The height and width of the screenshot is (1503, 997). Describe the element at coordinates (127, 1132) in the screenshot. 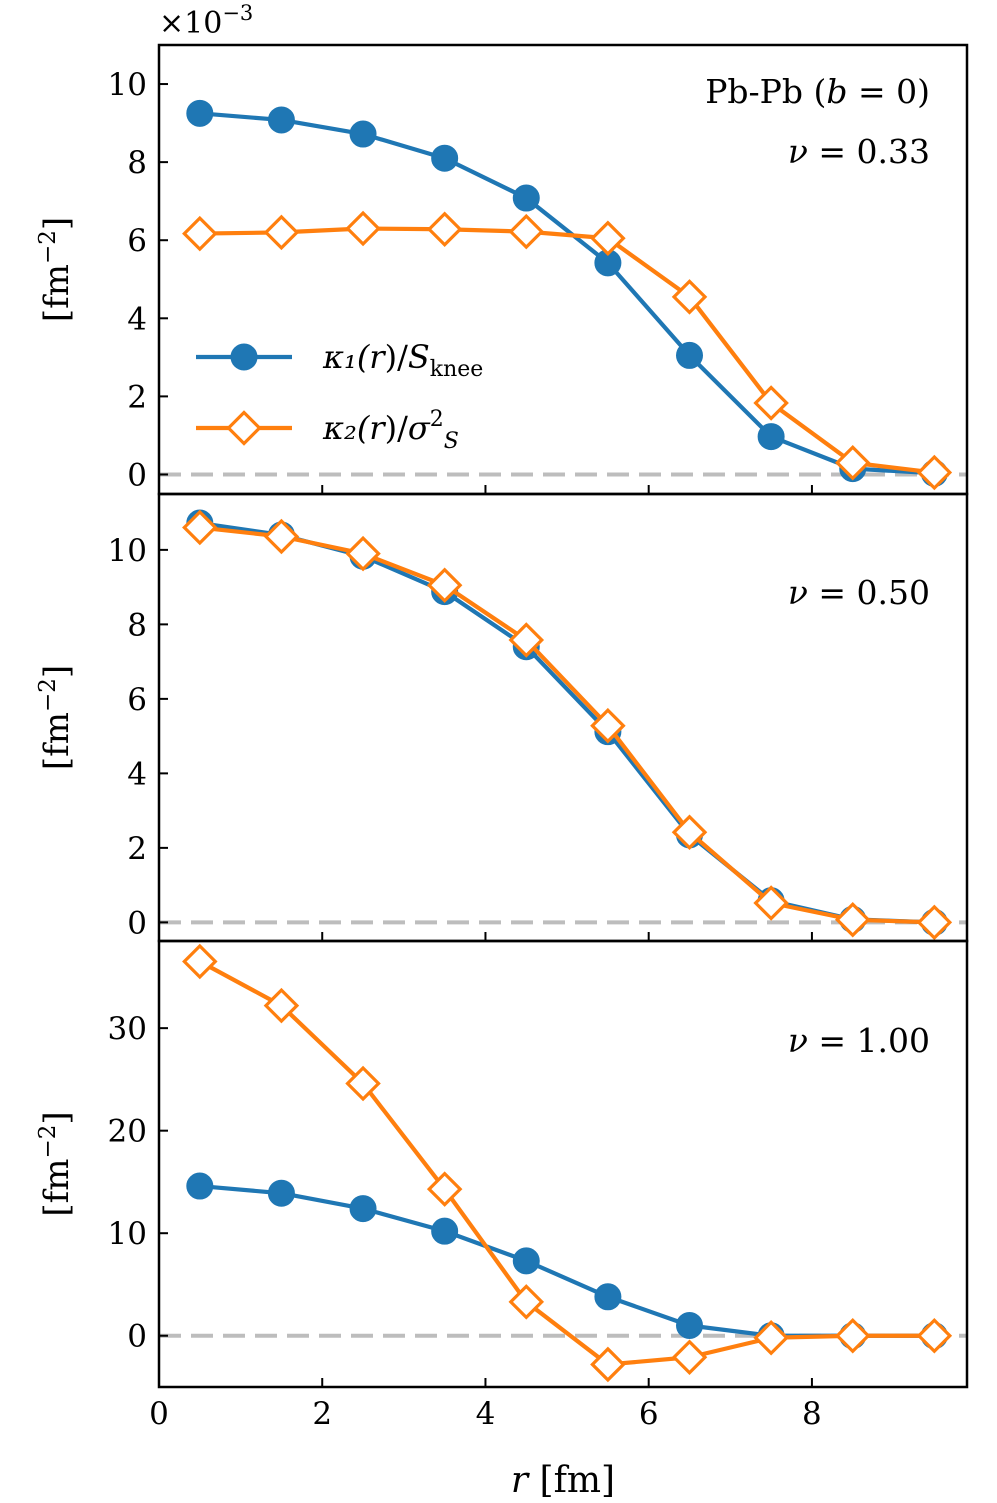

I see `y-tick-label: 20` at that location.